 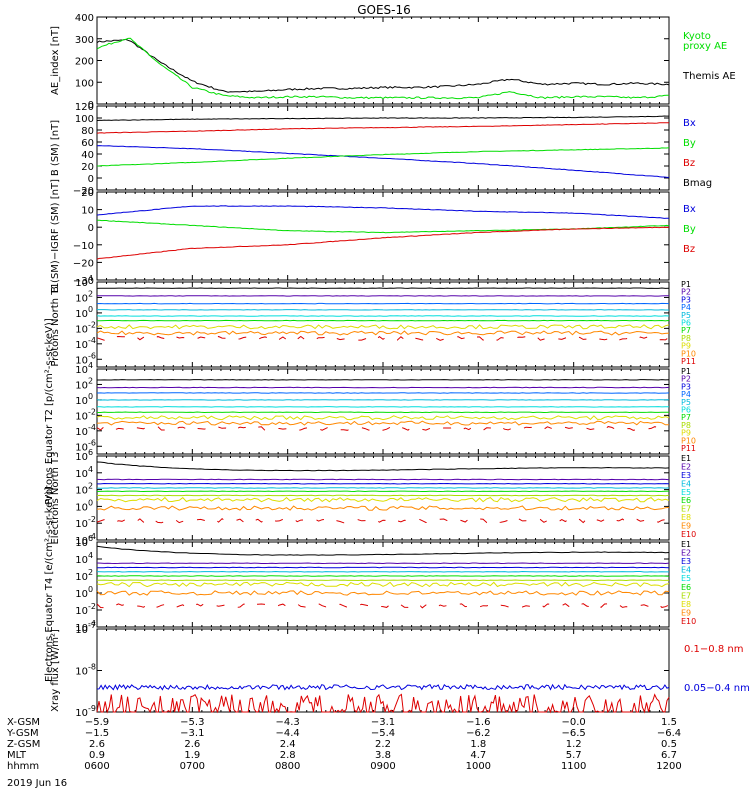 I want to click on x-tick-value: 0900, so click(x=382, y=766).